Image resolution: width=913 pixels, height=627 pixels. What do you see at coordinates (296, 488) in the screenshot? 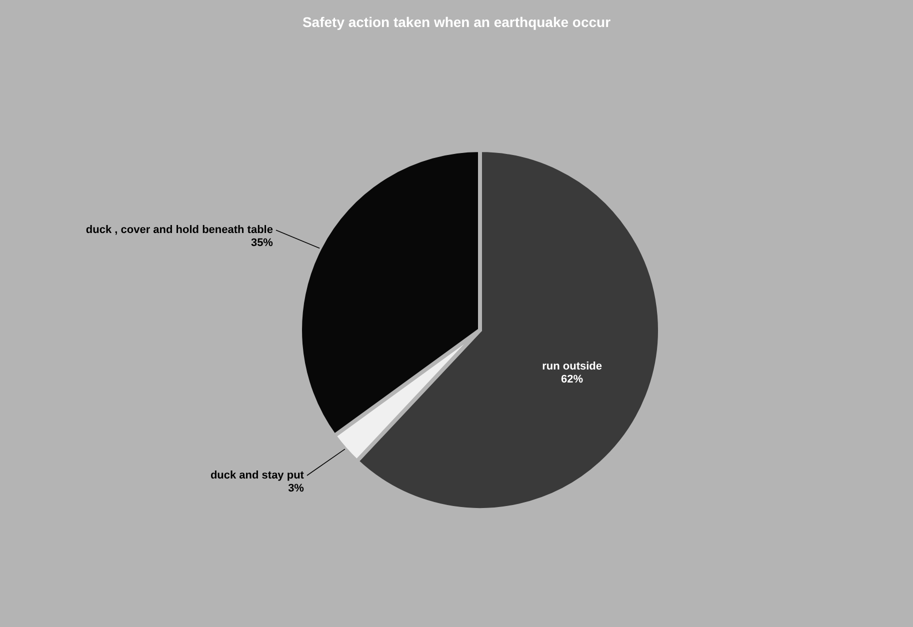
I see `data-label: 3%` at bounding box center [296, 488].